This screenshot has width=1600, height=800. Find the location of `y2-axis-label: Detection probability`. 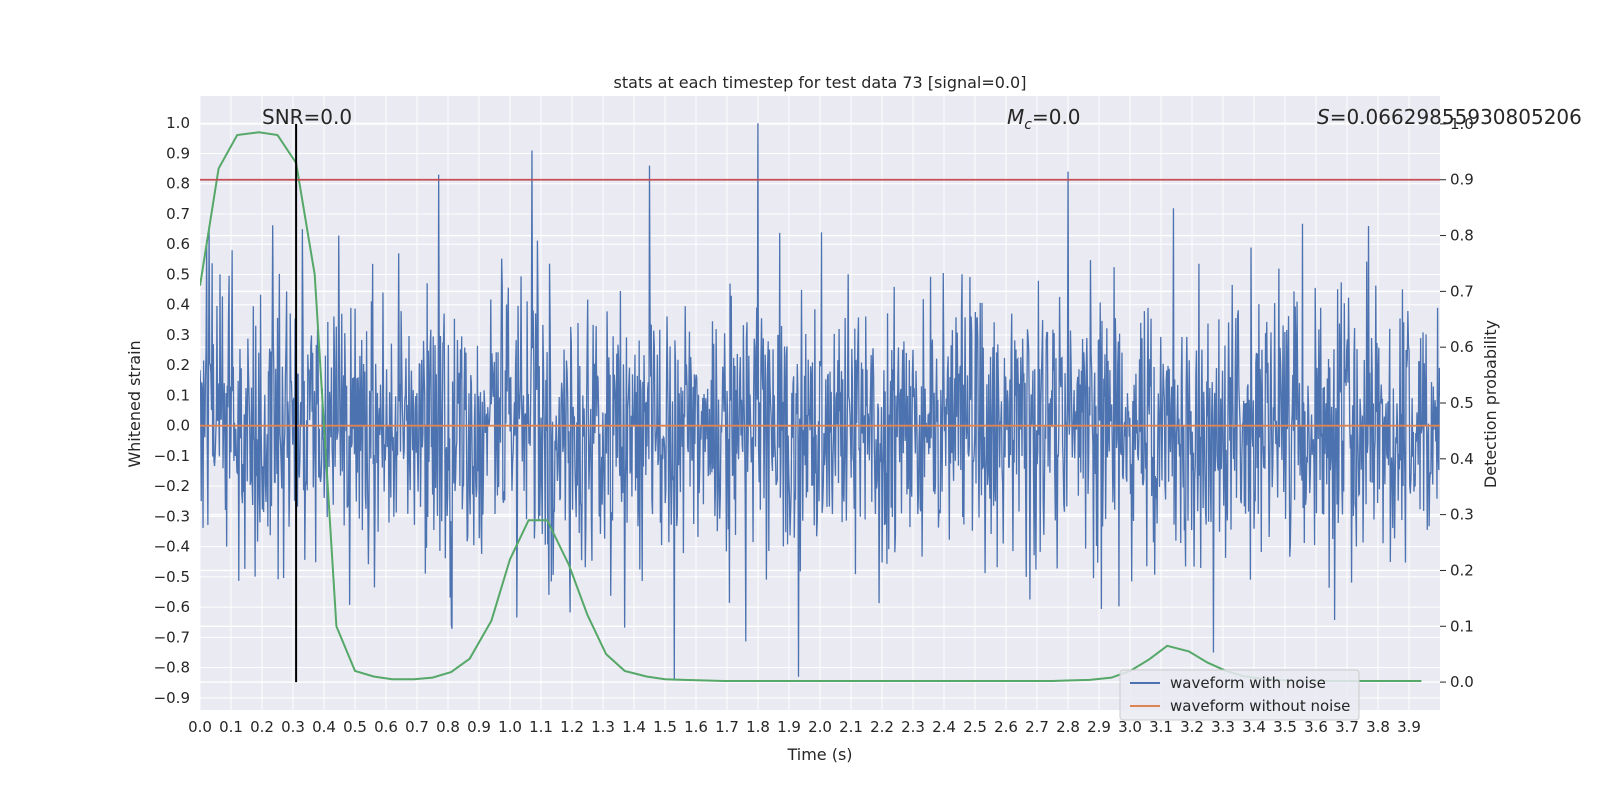

y2-axis-label: Detection probability is located at coordinates (1490, 404).